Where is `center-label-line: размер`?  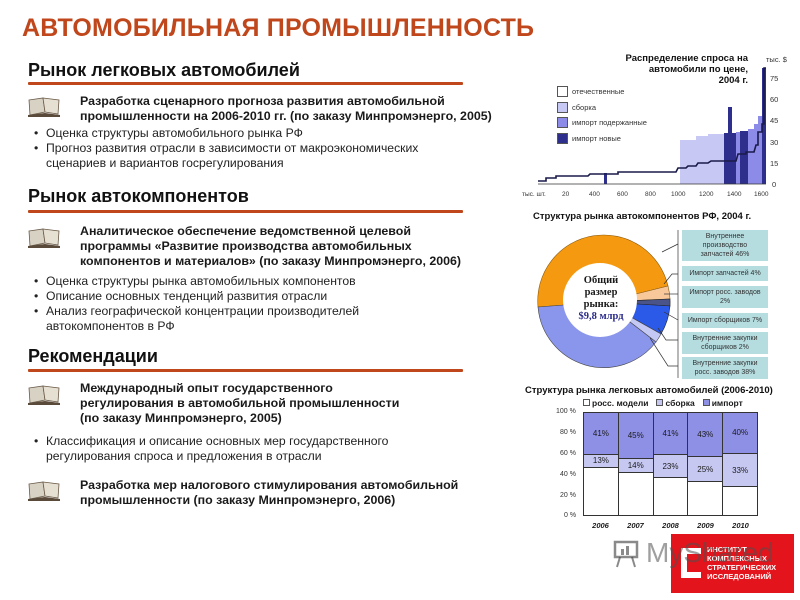 center-label-line: размер is located at coordinates (601, 292).